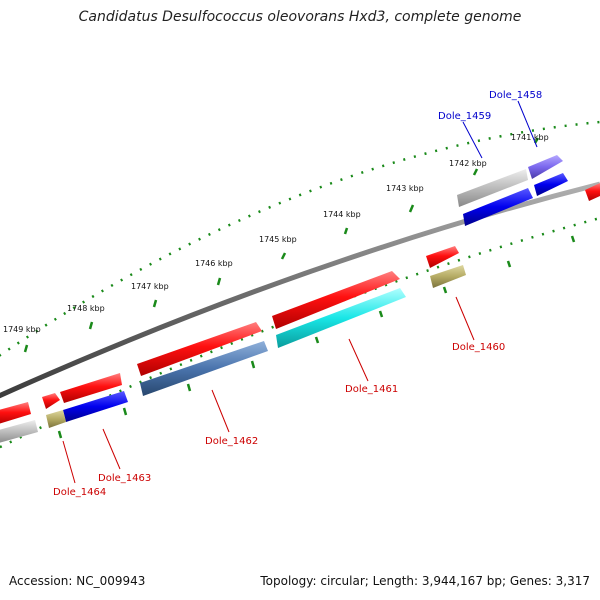  What do you see at coordinates (22, 329) in the screenshot?
I see `kbp-label: 1749 kbp` at bounding box center [22, 329].